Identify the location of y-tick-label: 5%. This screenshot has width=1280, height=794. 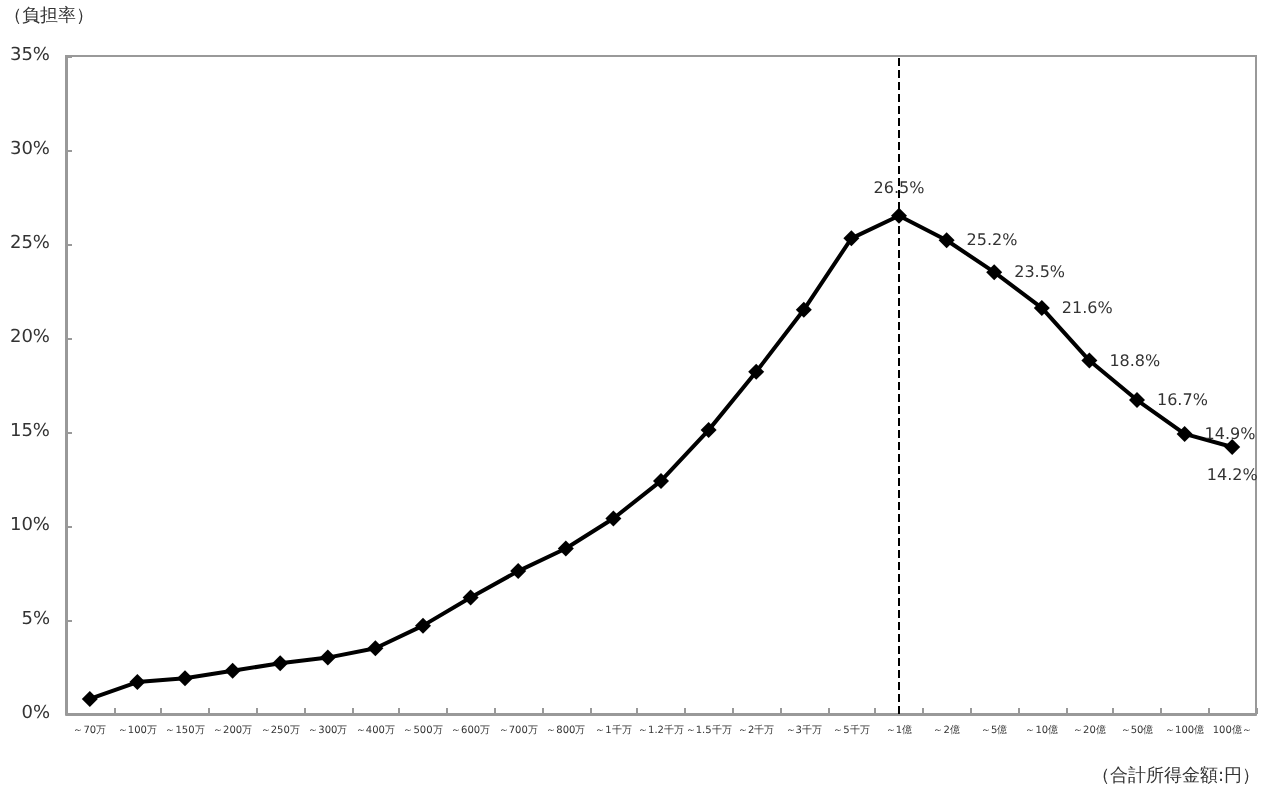
(36, 620).